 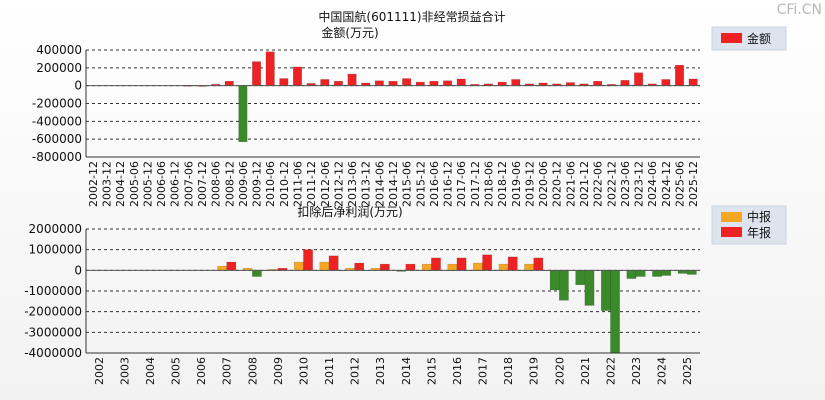 I want to click on chart-1-xtick-label: 2018-06, so click(x=489, y=184).